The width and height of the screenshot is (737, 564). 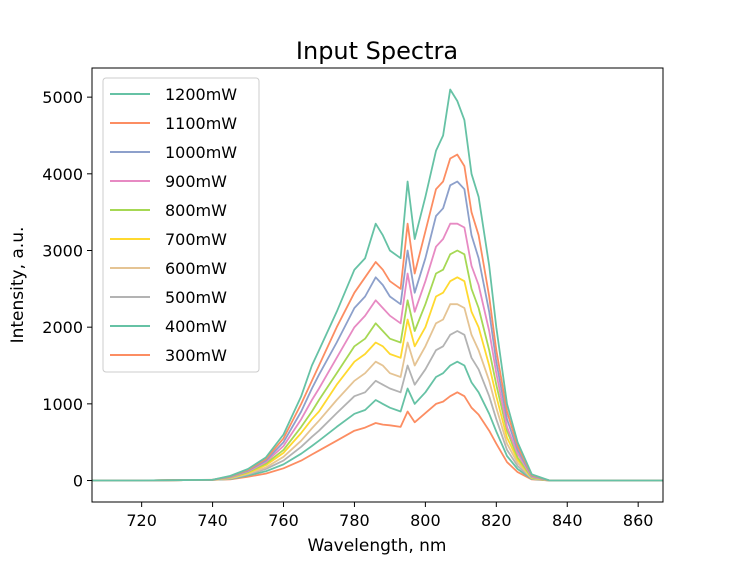 What do you see at coordinates (62, 250) in the screenshot?
I see `y-tick-label: 3000` at bounding box center [62, 250].